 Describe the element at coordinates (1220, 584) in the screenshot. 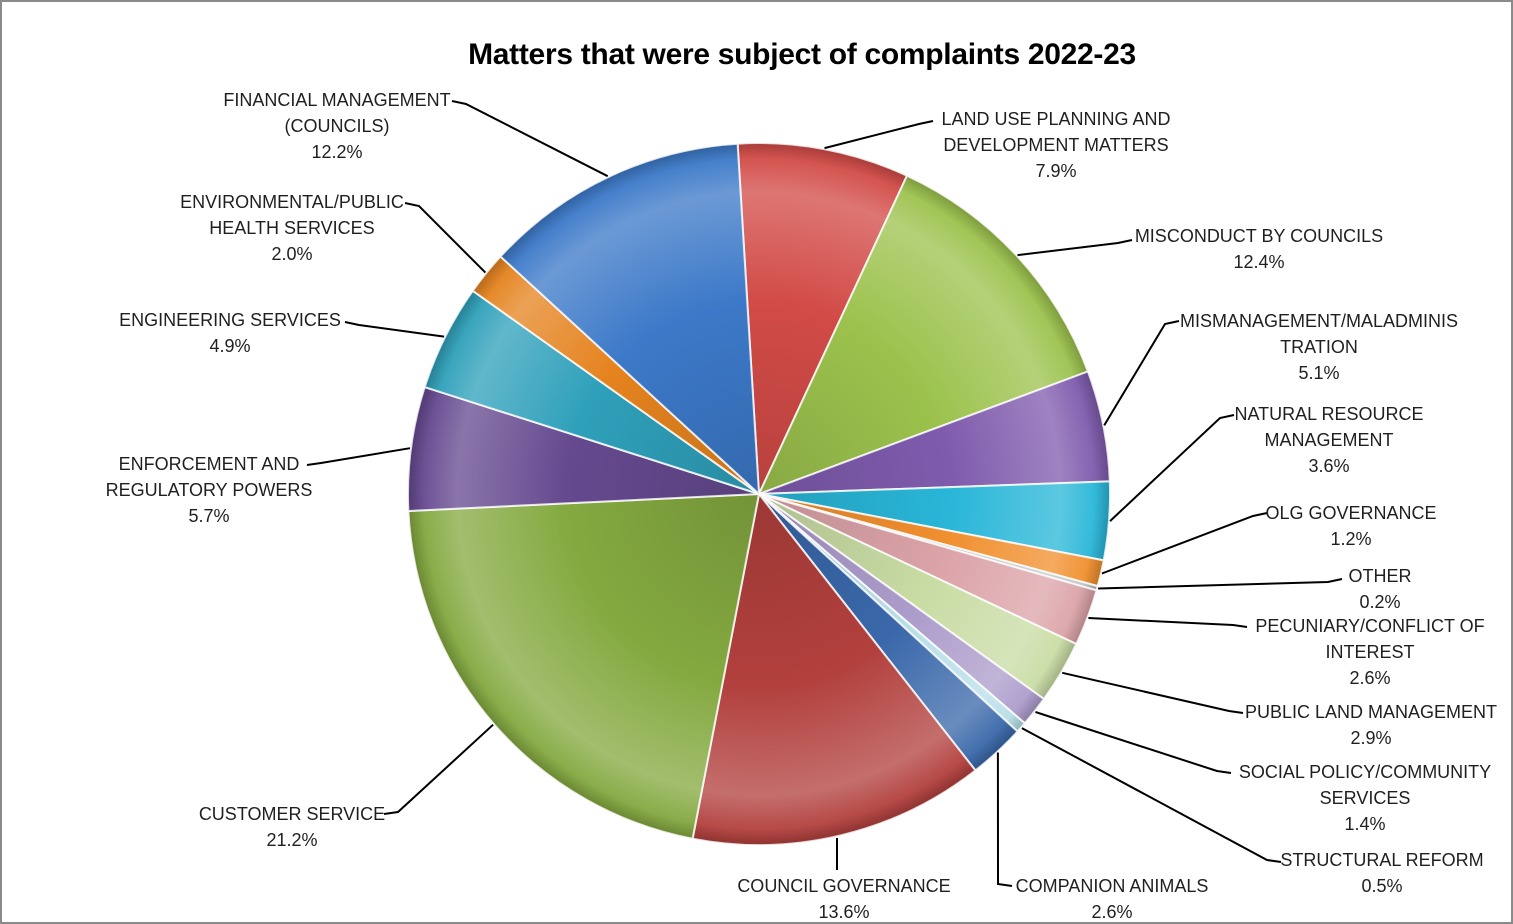

I see `leader-line-other` at that location.